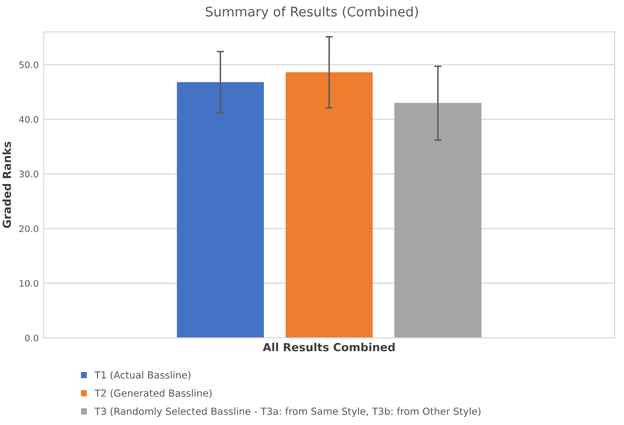 The image size is (624, 425). I want to click on y-tick-label: 20.0, so click(28, 228).